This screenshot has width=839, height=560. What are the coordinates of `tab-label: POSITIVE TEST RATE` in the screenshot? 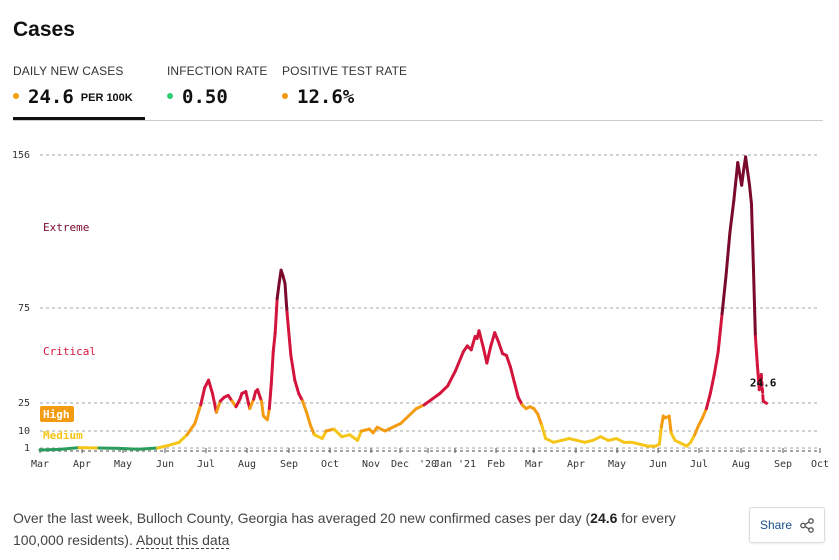 It's located at (345, 71).